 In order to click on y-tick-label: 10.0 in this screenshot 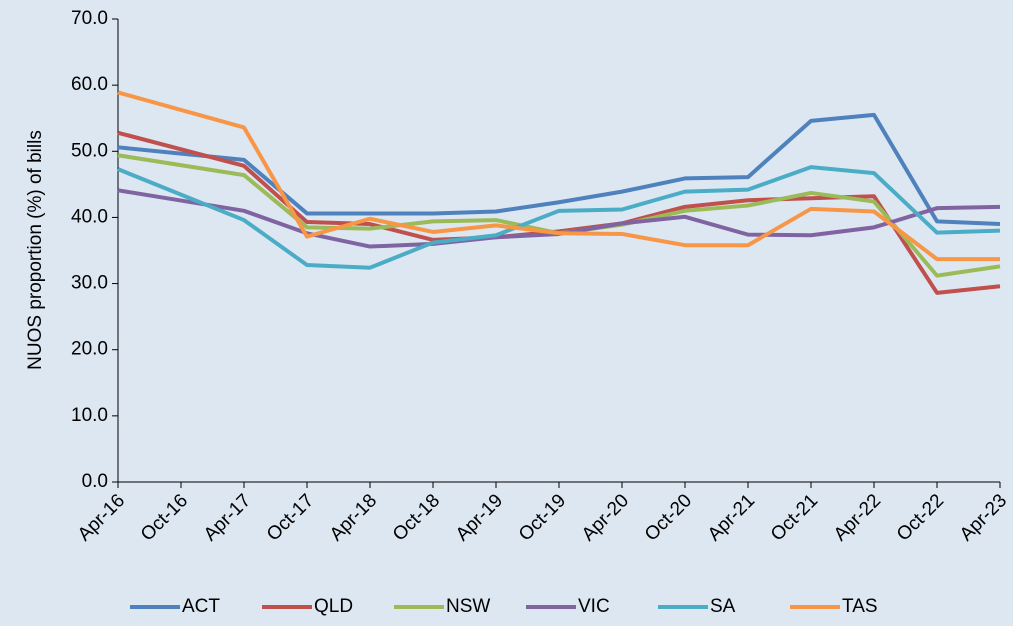, I will do `click(89, 415)`.